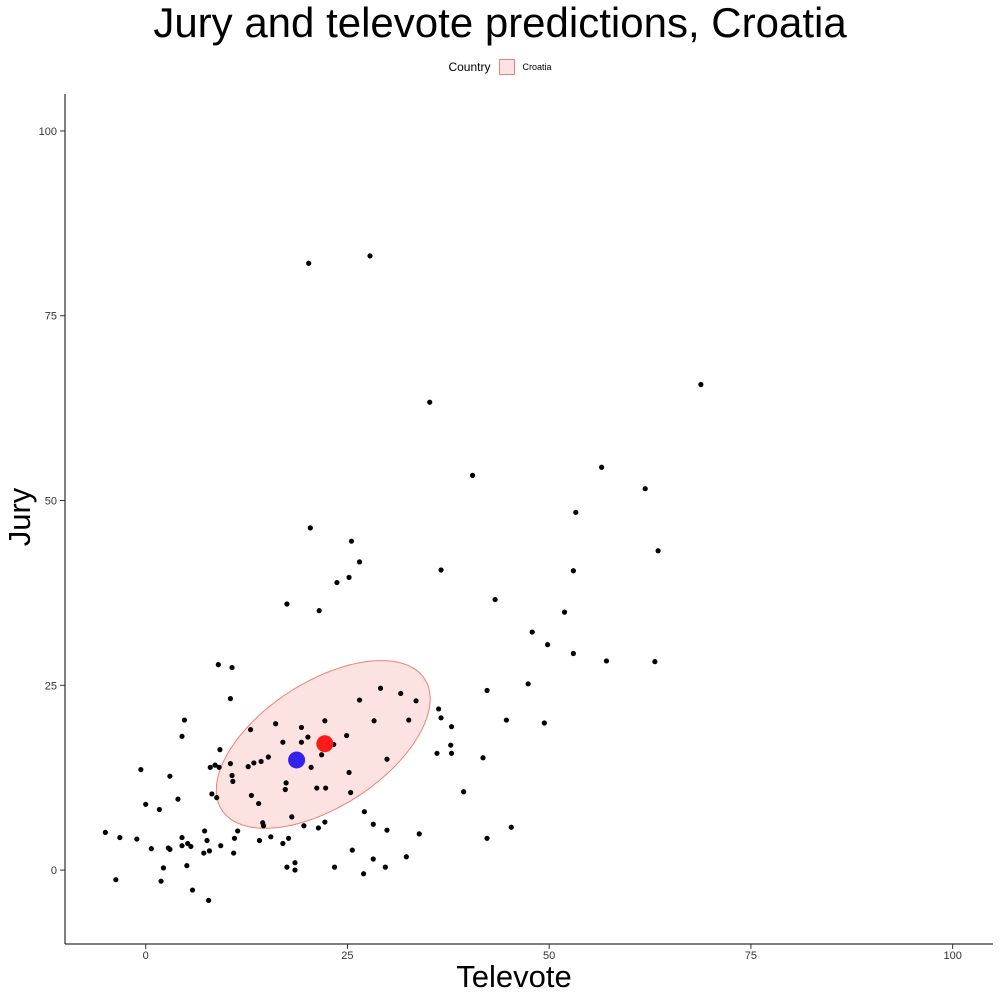 The image size is (1000, 1000). Describe the element at coordinates (537, 67) in the screenshot. I see `legend-label-croatia: Croatia` at that location.